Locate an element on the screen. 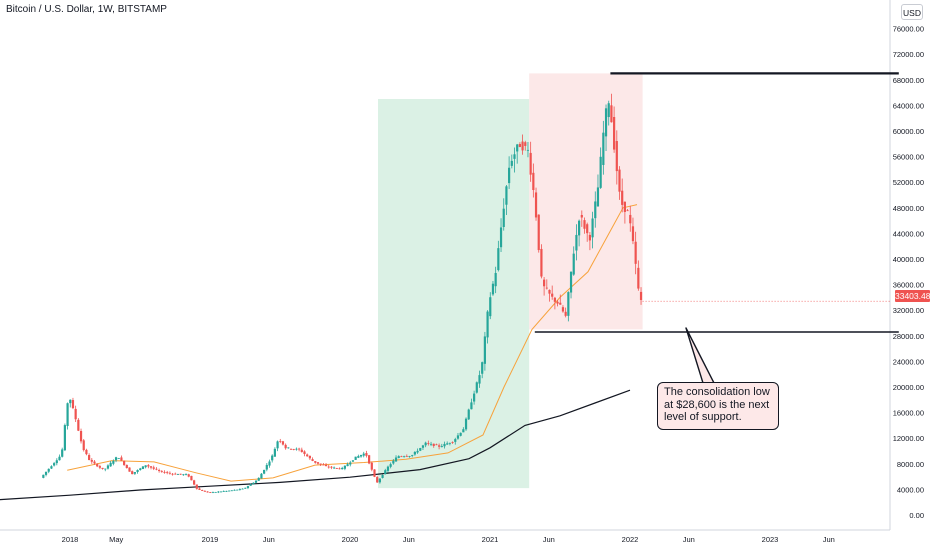 The height and width of the screenshot is (550, 932). red-zone is located at coordinates (586, 201).